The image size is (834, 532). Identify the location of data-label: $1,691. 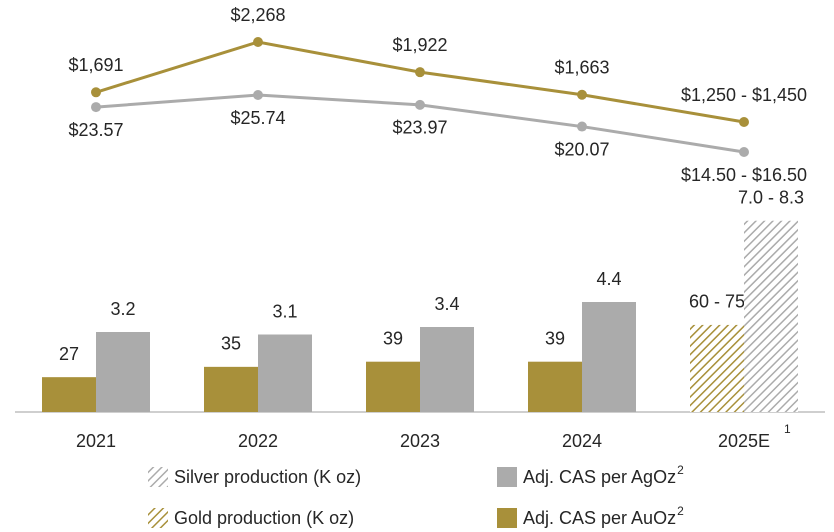
(95, 65).